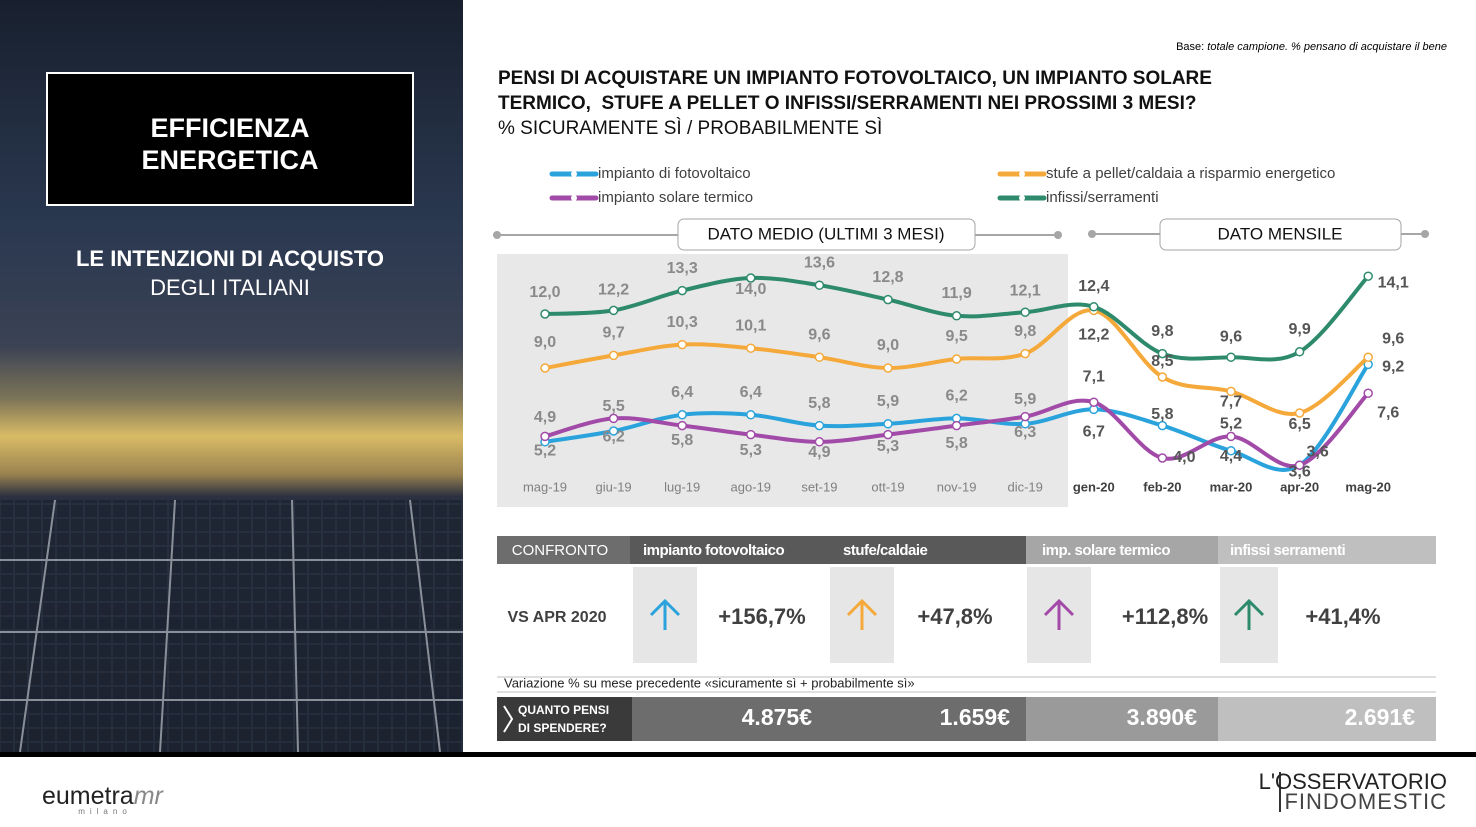  Describe the element at coordinates (956, 293) in the screenshot. I see `value-label: 11,9` at that location.